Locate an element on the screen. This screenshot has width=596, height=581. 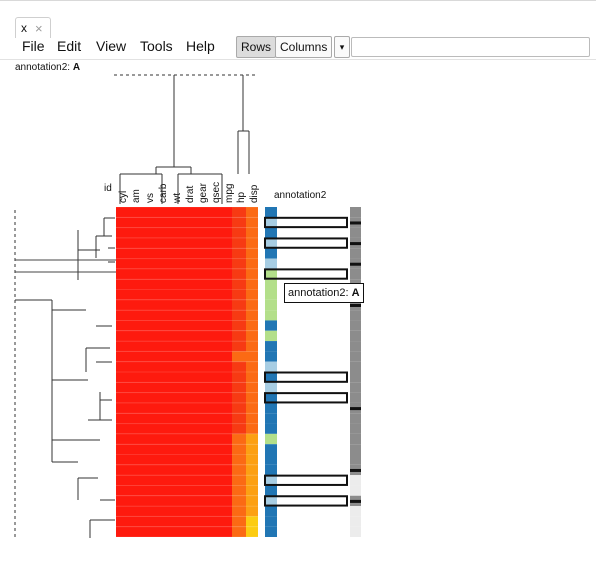
menu-view: View is located at coordinates (111, 46).